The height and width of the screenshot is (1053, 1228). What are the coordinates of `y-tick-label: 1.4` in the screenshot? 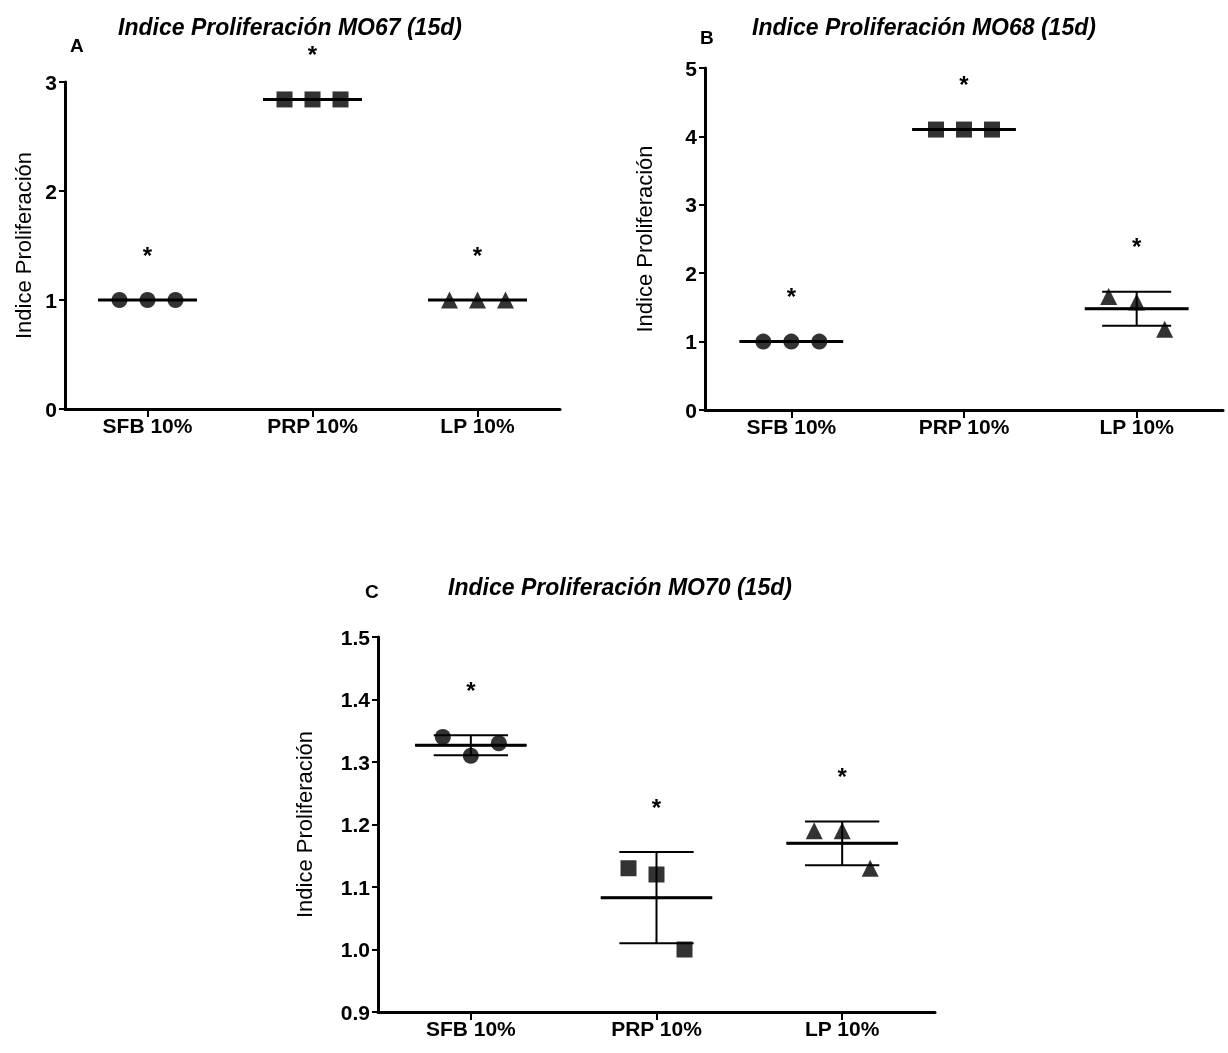 It's located at (355, 699).